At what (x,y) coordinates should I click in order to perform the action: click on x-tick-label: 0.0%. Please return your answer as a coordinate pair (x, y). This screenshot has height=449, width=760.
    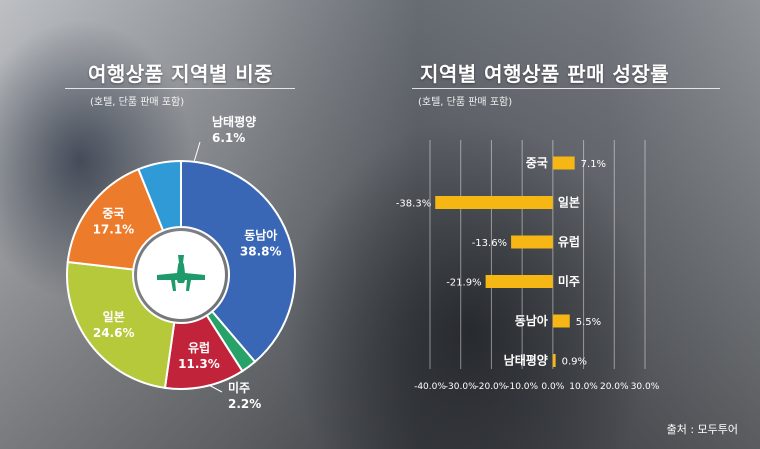
    Looking at the image, I should click on (552, 387).